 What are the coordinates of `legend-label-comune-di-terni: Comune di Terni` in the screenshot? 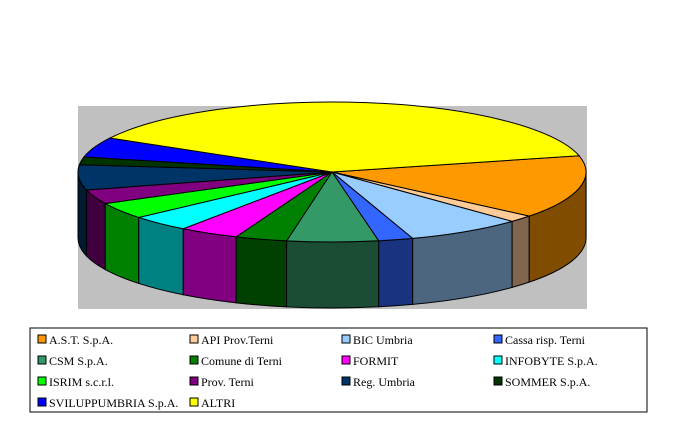 It's located at (242, 361).